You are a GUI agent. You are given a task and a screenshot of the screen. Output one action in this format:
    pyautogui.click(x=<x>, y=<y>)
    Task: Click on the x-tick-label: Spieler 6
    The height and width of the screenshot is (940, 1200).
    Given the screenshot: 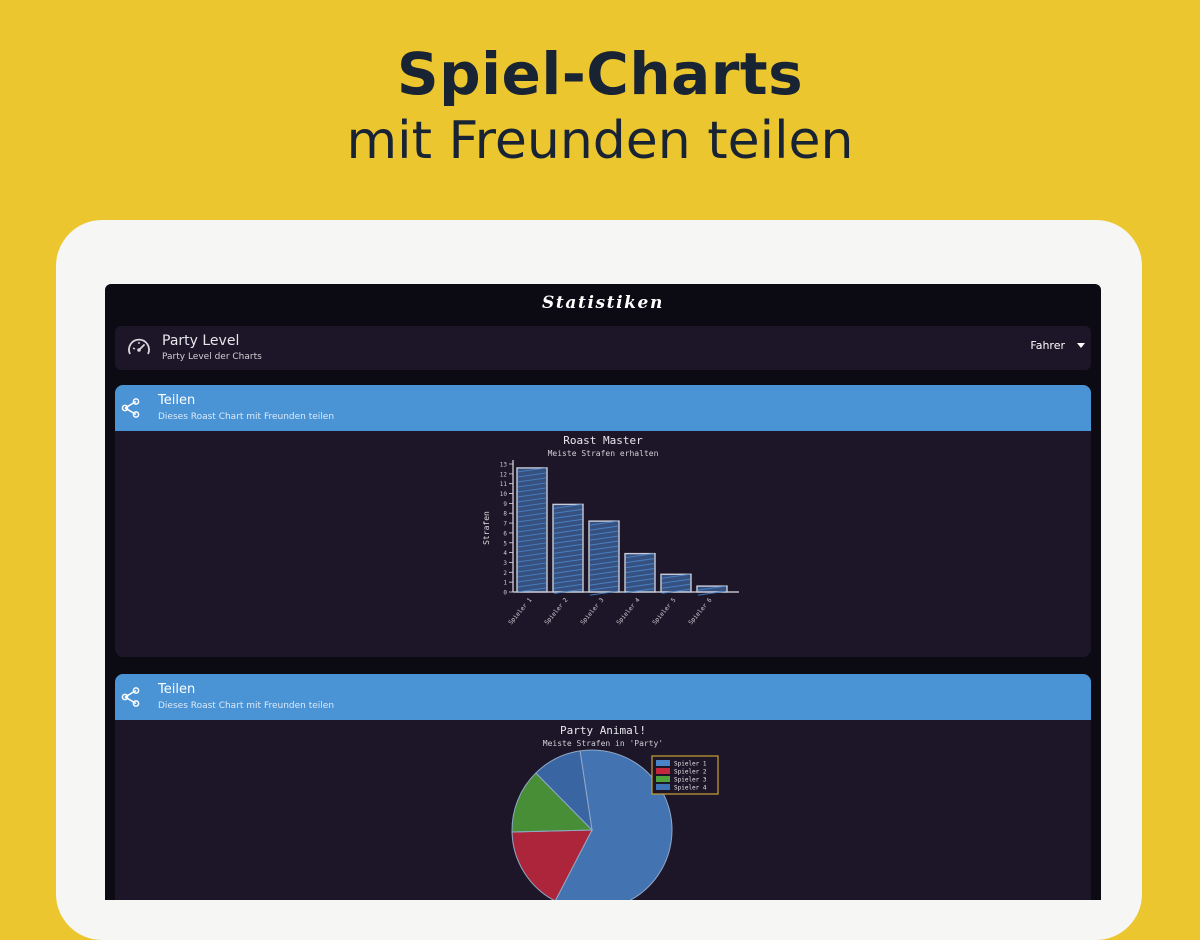 What is the action you would take?
    pyautogui.click(x=700, y=611)
    